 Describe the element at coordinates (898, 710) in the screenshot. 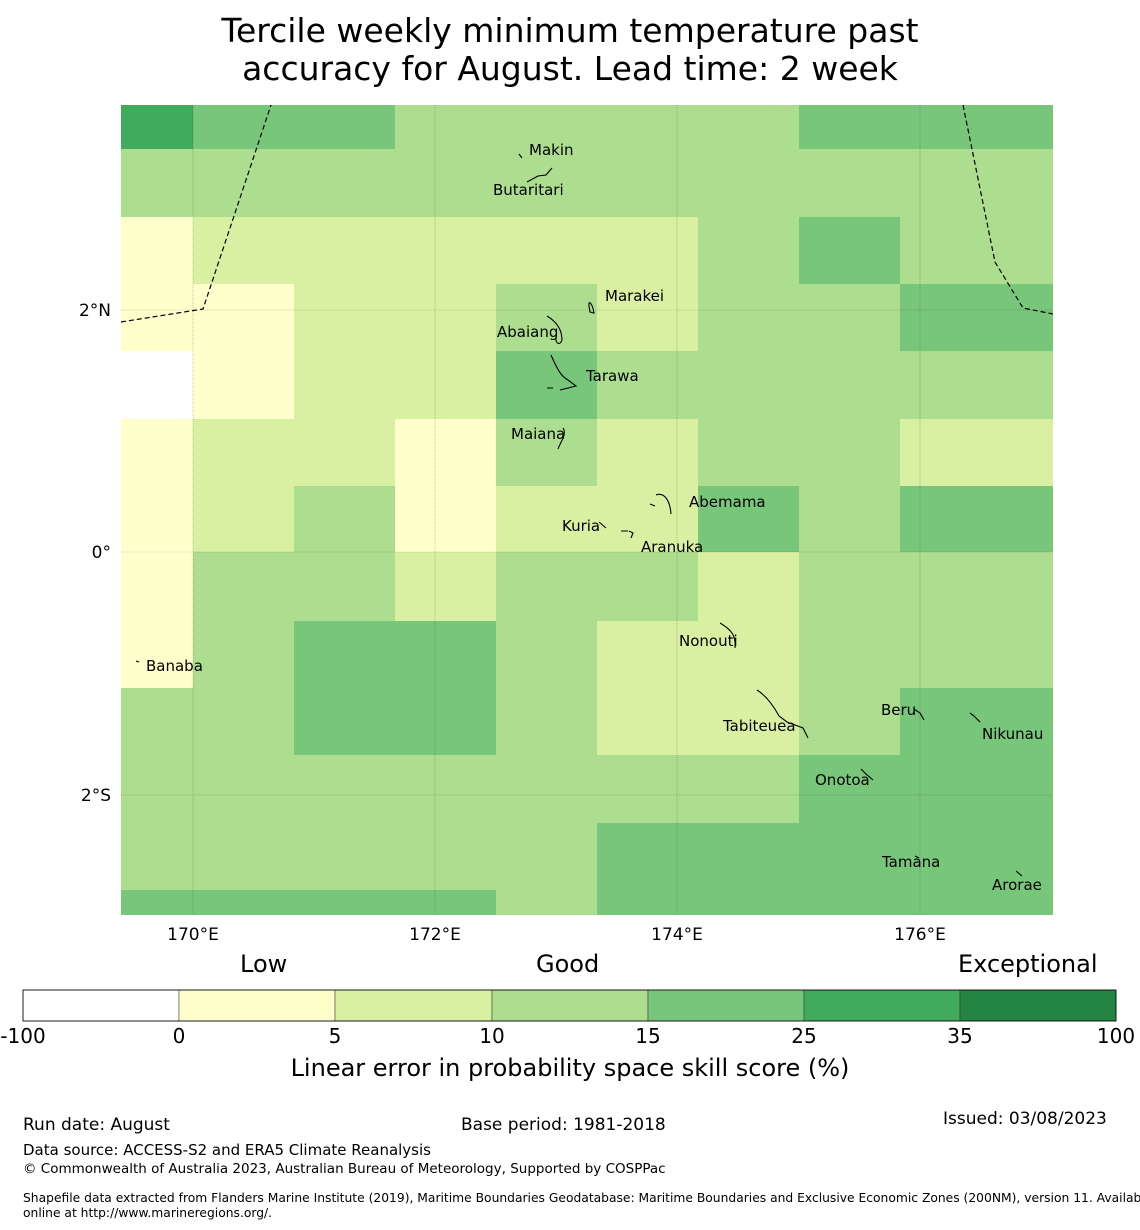

I see `label-beru: Beru` at that location.